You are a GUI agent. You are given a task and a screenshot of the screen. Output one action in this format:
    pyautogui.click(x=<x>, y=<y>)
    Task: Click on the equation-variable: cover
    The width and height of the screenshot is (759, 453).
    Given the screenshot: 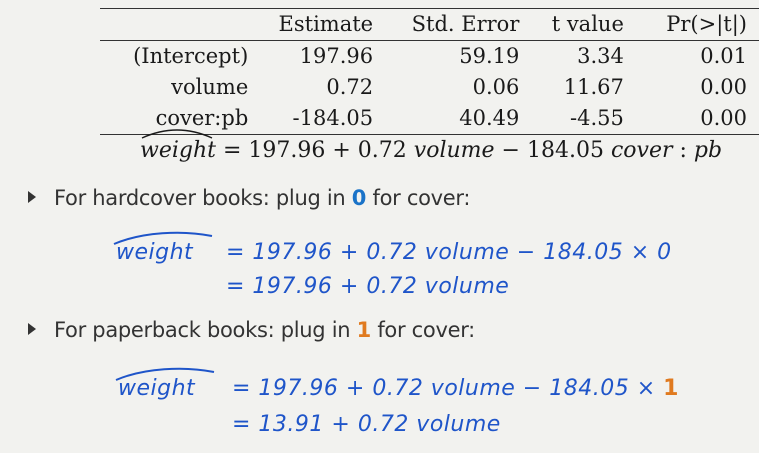 What is the action you would take?
    pyautogui.click(x=641, y=150)
    